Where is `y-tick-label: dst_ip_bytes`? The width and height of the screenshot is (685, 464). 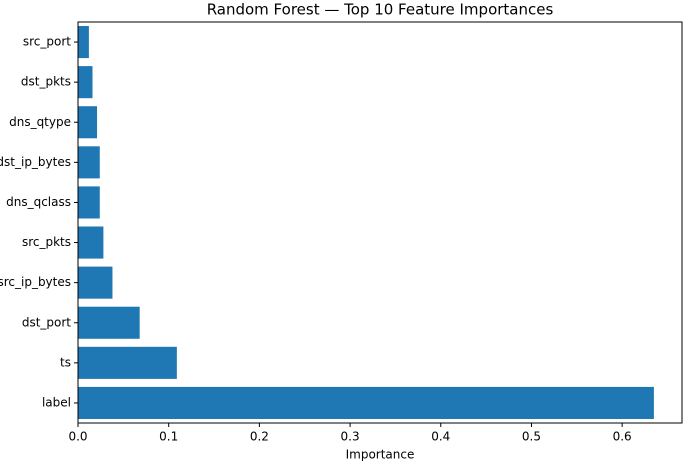 y-tick-label: dst_ip_bytes is located at coordinates (35, 162).